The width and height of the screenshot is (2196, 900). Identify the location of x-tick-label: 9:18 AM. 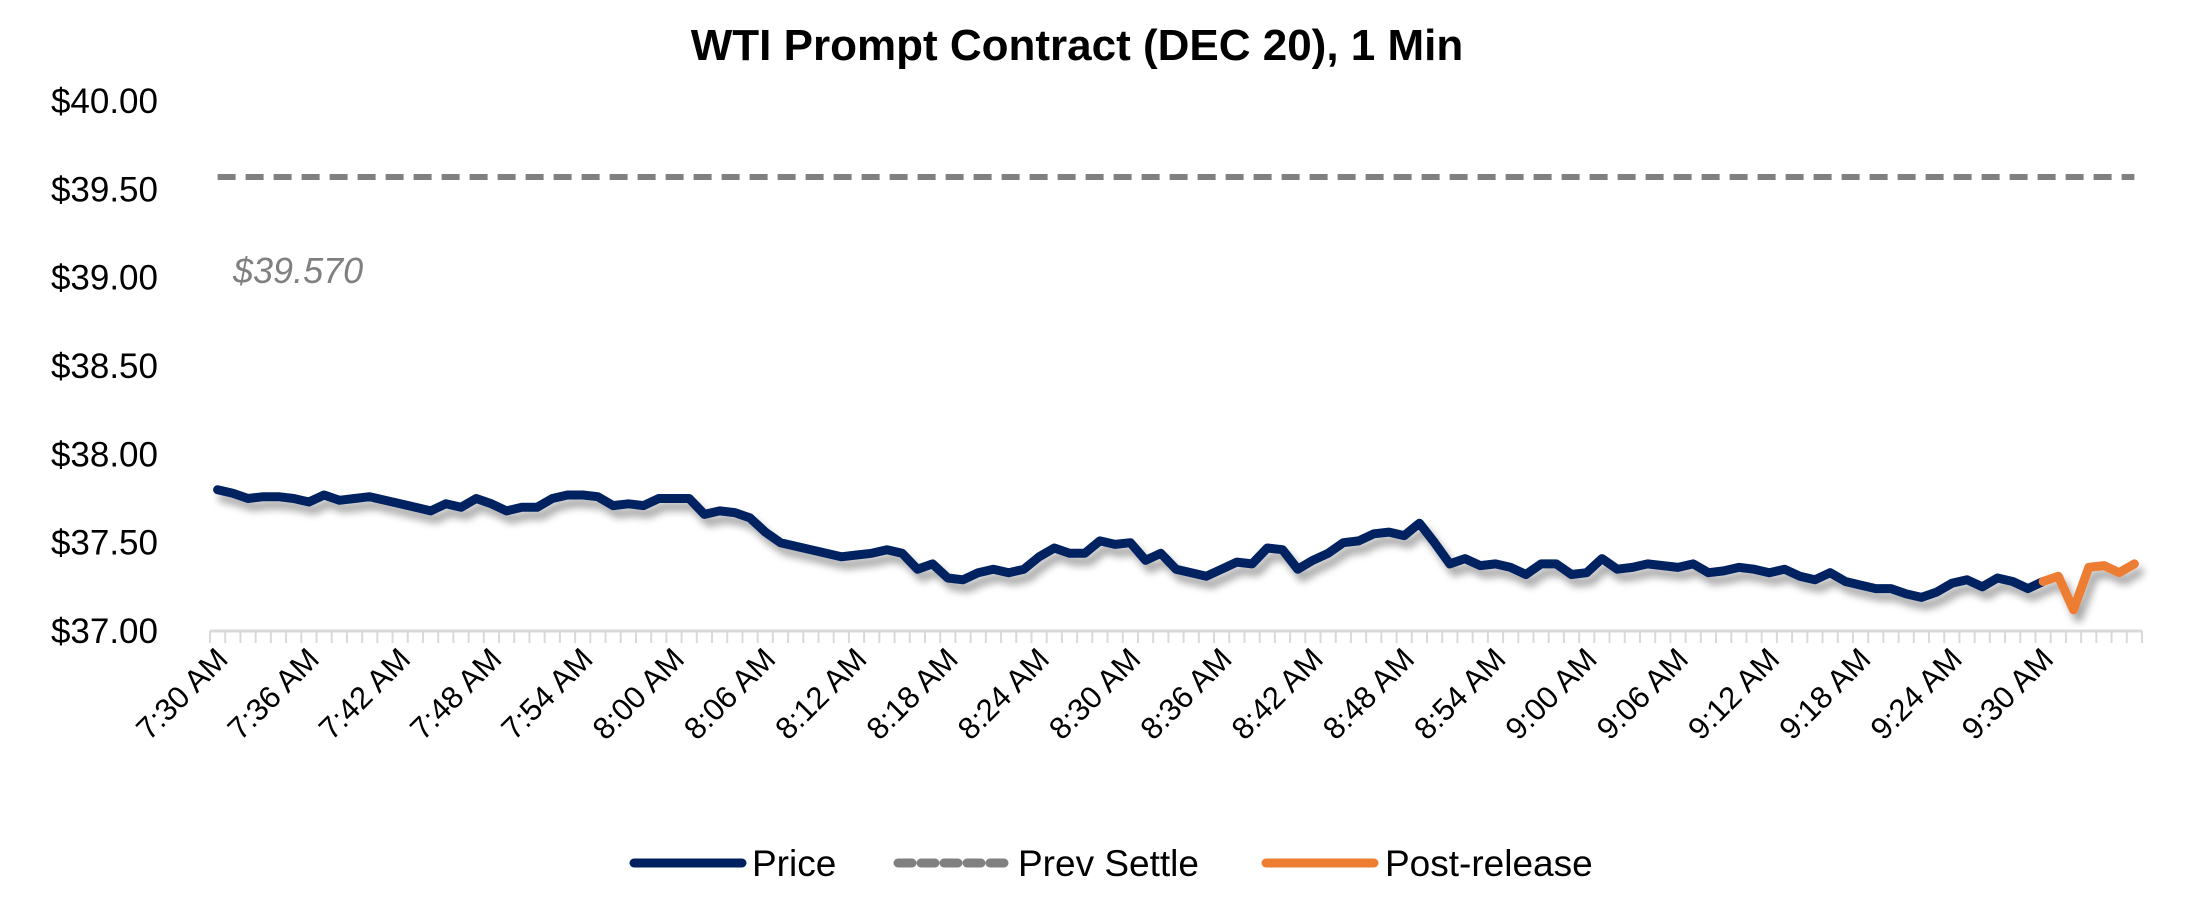
(1824, 693).